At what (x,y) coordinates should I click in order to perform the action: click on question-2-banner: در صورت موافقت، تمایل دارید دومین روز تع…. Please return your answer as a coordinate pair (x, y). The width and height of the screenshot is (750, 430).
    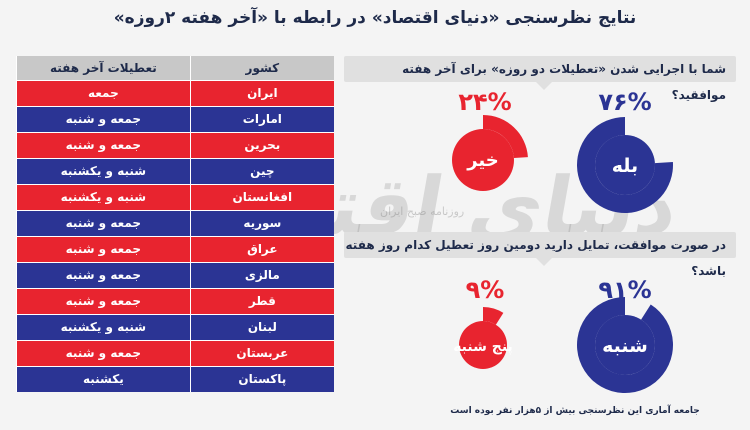
    Looking at the image, I should click on (540, 255).